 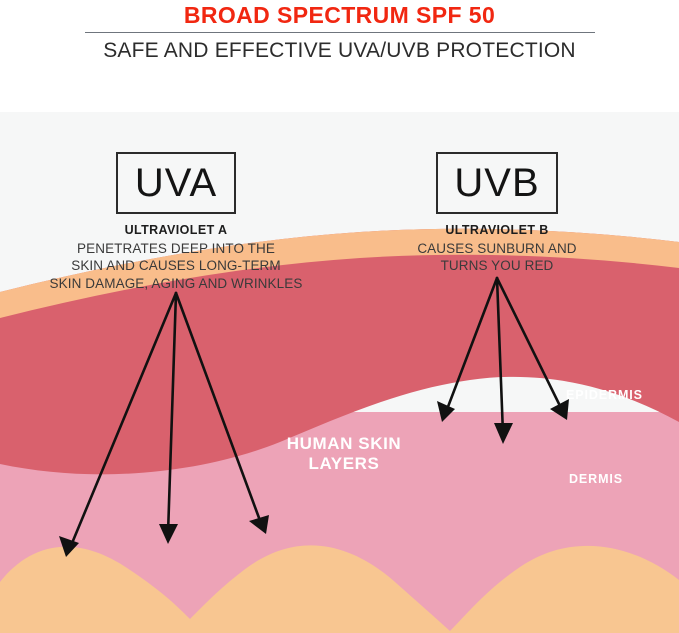 I want to click on uvb-arrow-center-line, so click(x=500, y=356).